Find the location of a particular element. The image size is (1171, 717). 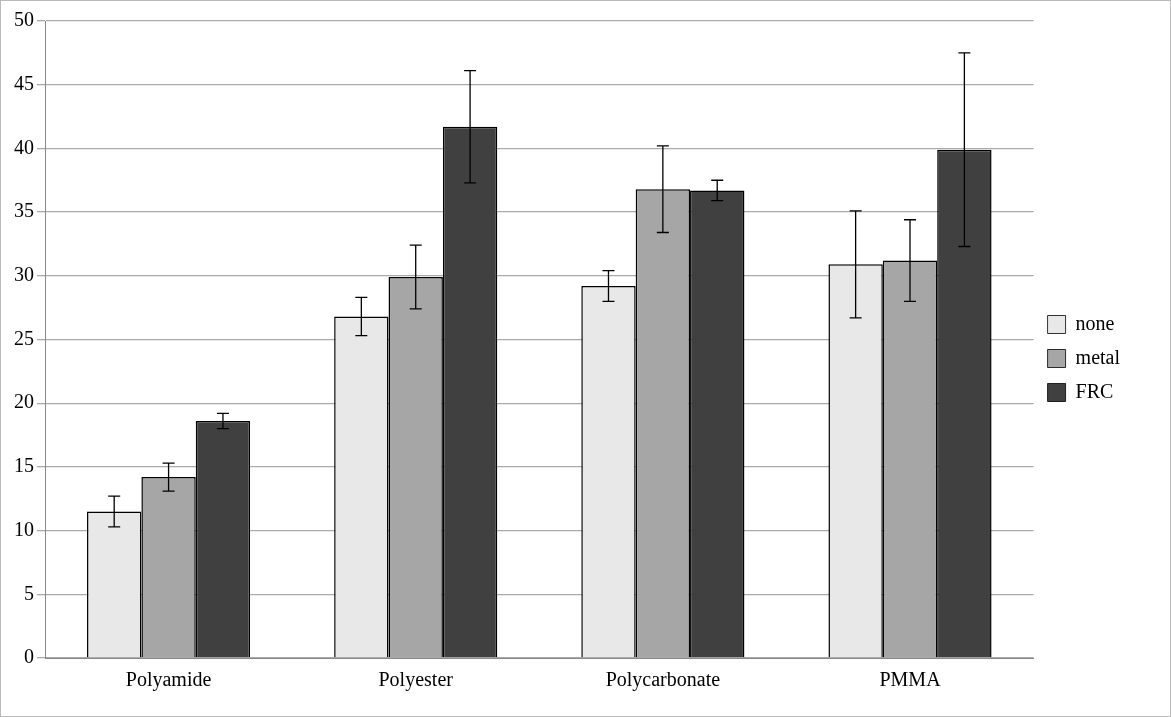

y-tick-label: 0 is located at coordinates (29, 656).